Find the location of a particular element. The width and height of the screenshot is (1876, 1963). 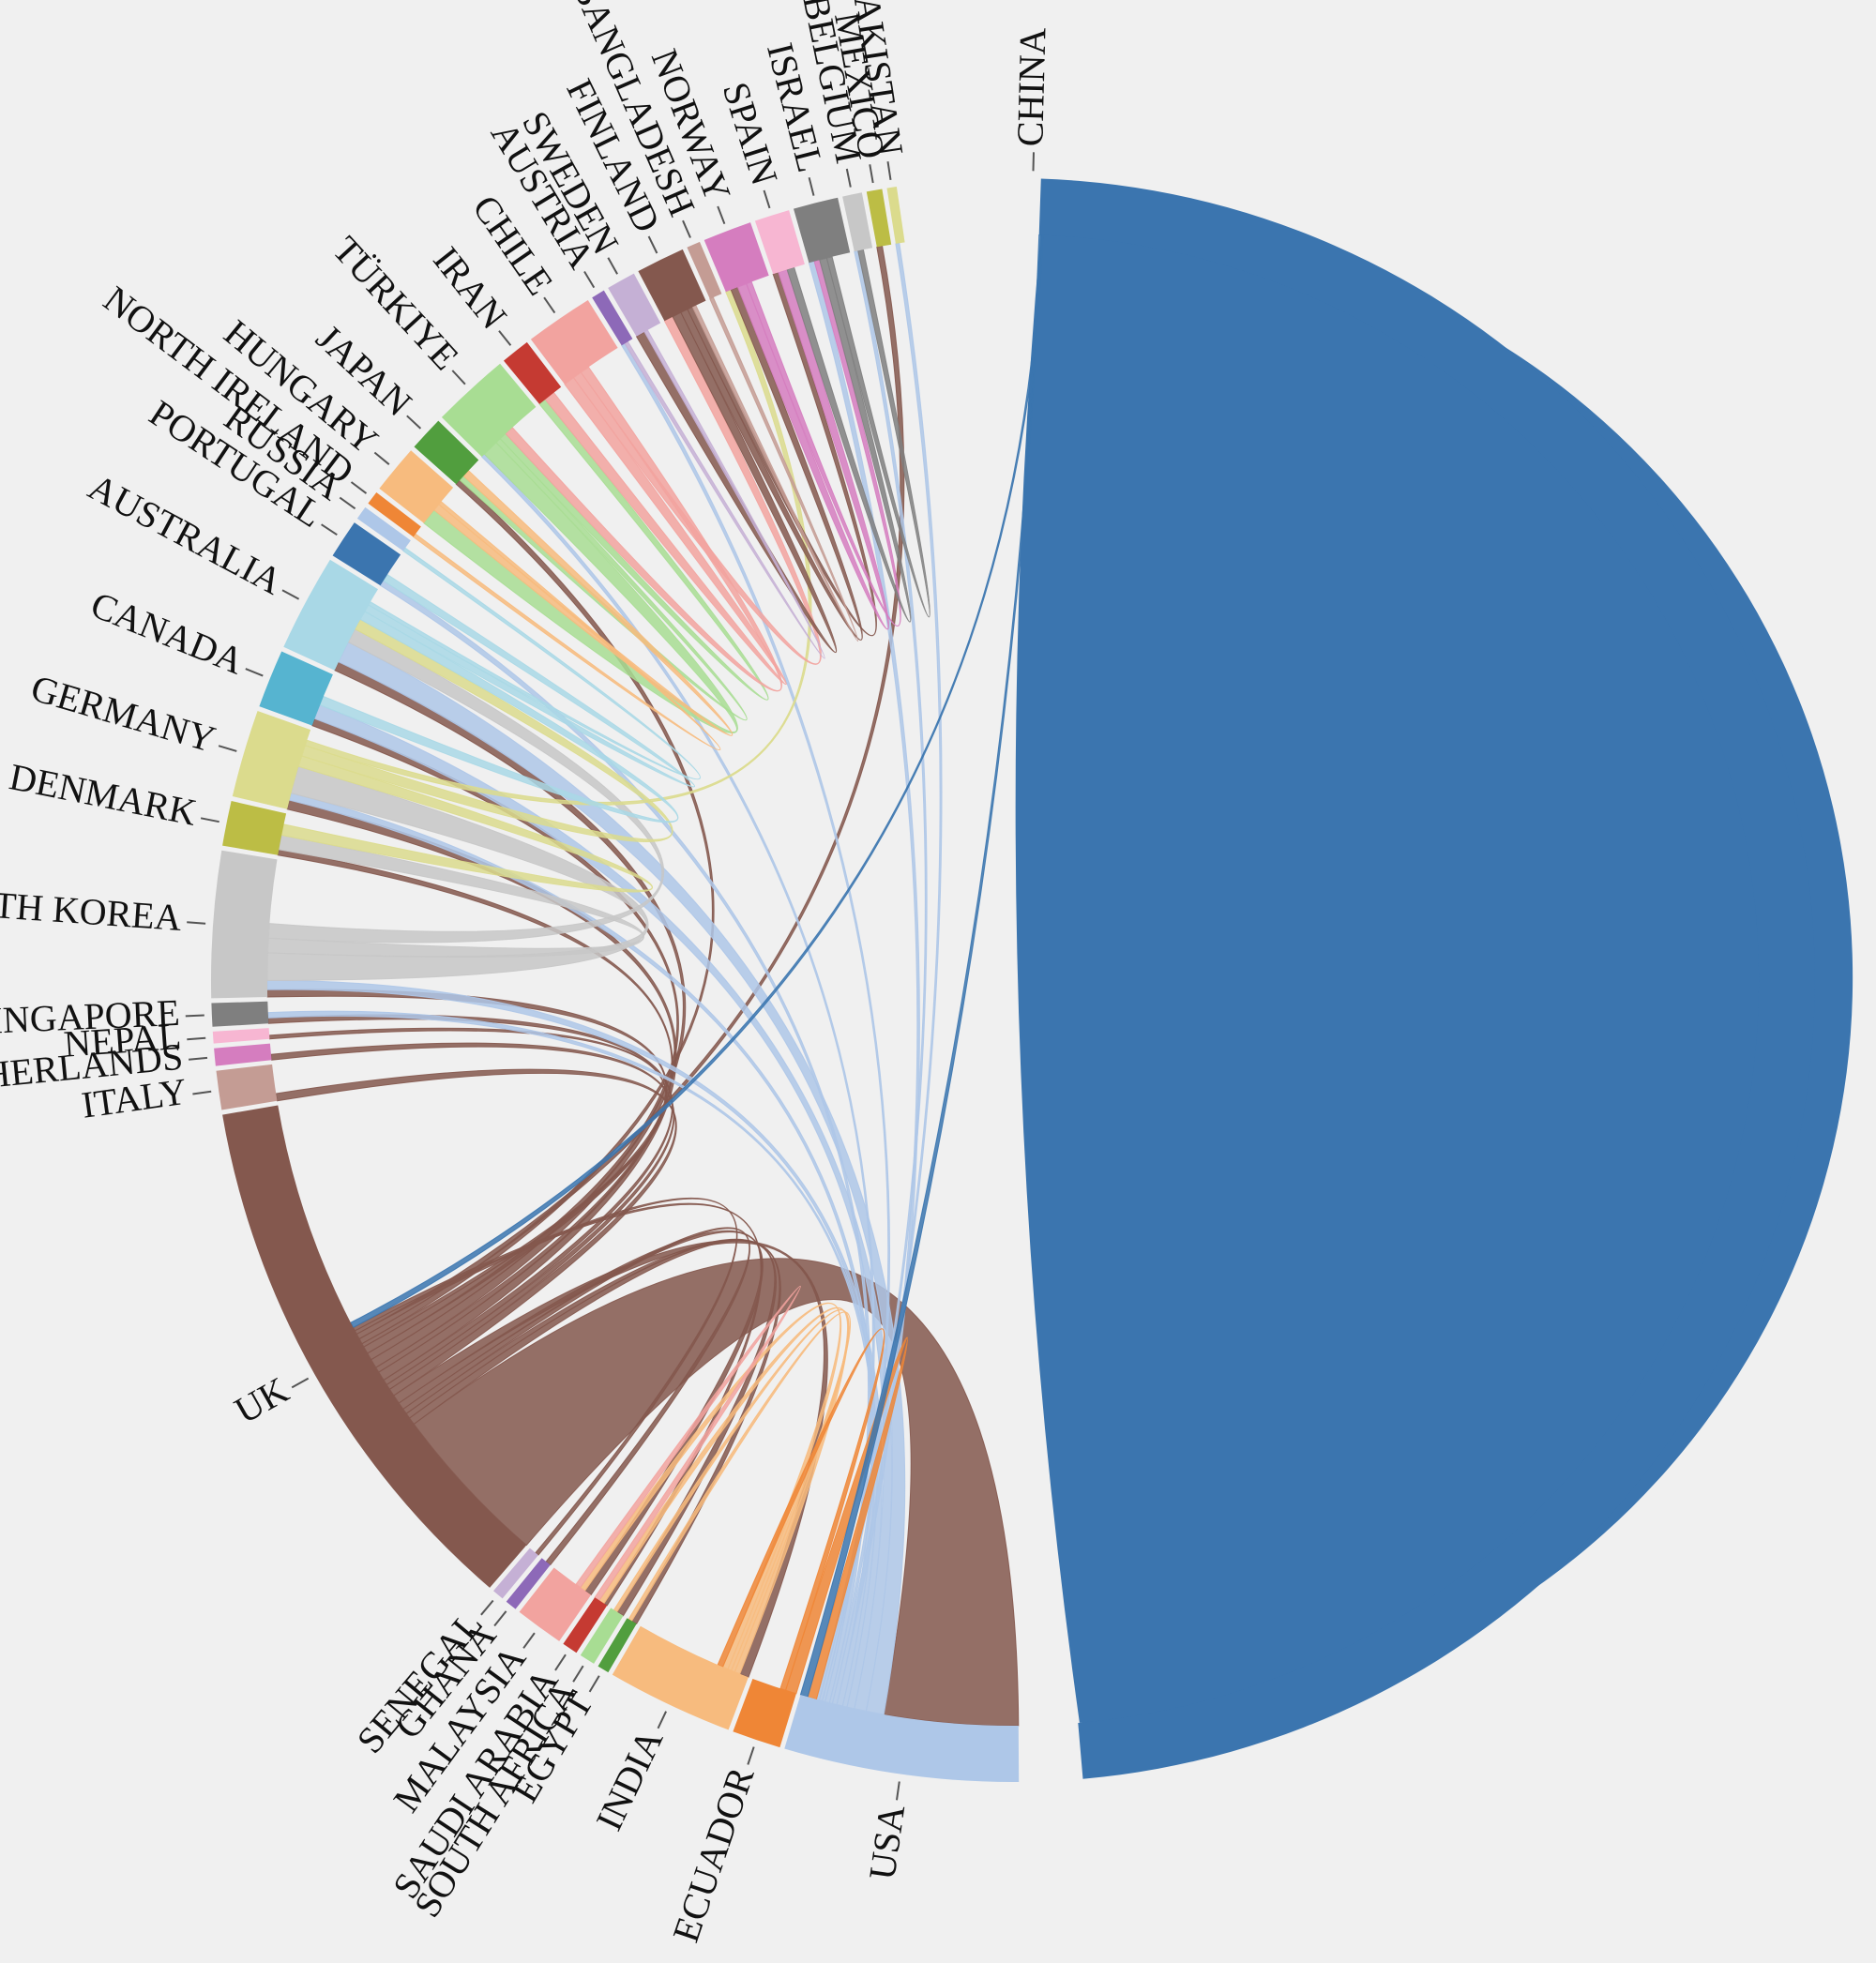

arc-portugal is located at coordinates (366, 554).